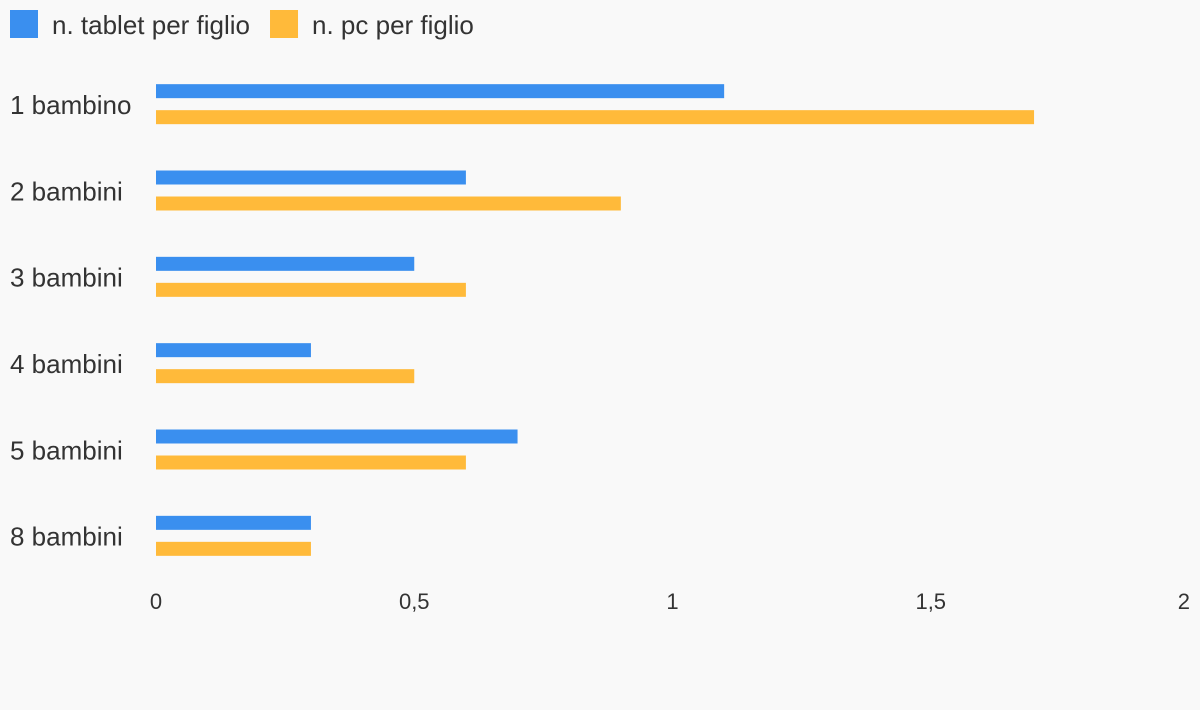 Image resolution: width=1200 pixels, height=710 pixels. I want to click on y-tick-label: 3 bambini, so click(66, 278).